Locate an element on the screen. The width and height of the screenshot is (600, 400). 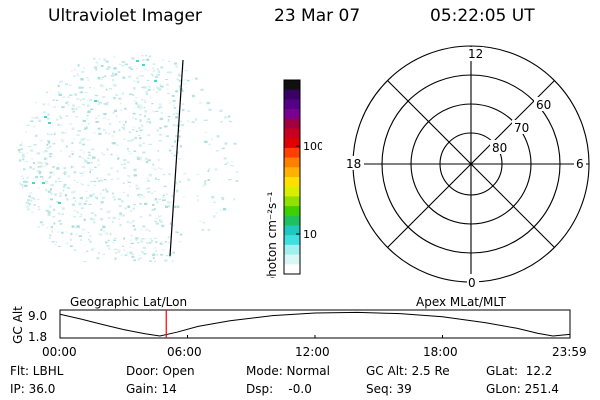
y-tick-high: 9.0 is located at coordinates (37, 316).